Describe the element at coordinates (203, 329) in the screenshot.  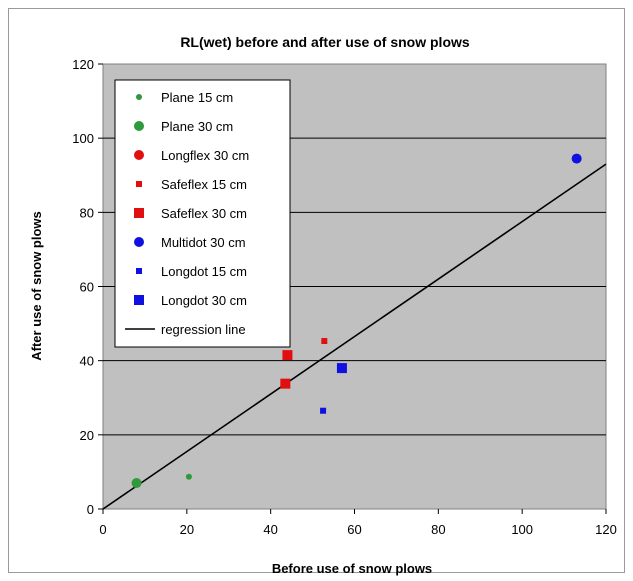
I see `legend-label: regression line` at that location.